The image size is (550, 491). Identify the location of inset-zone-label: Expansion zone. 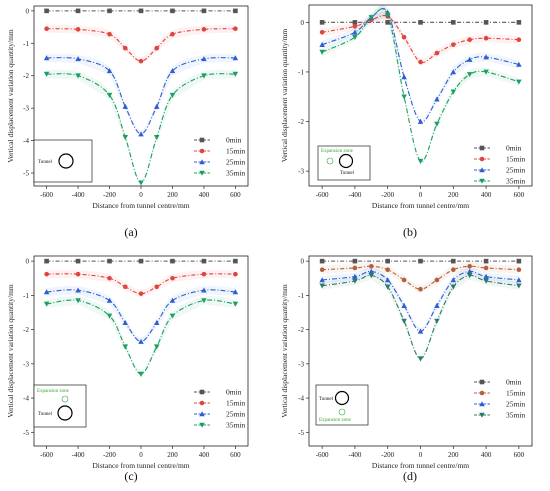
(337, 151).